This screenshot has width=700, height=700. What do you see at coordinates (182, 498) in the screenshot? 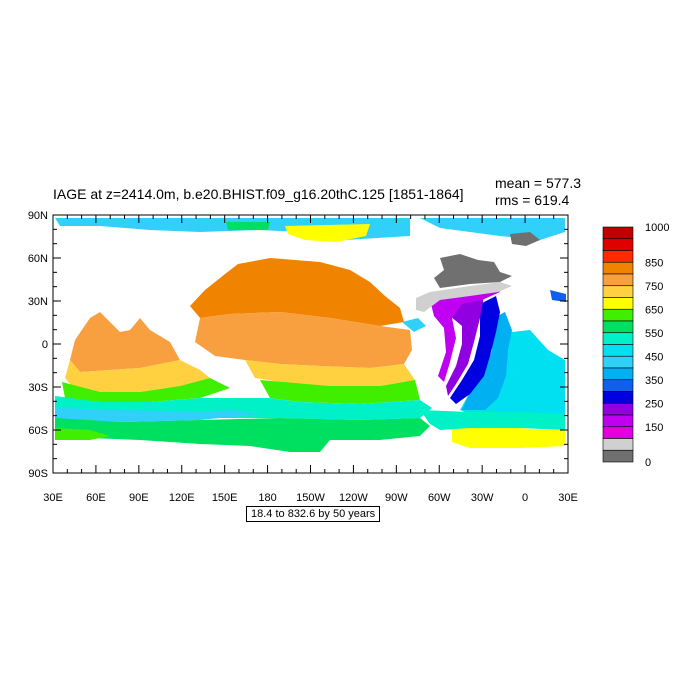
I see `lon-tick-label: 120E` at bounding box center [182, 498].